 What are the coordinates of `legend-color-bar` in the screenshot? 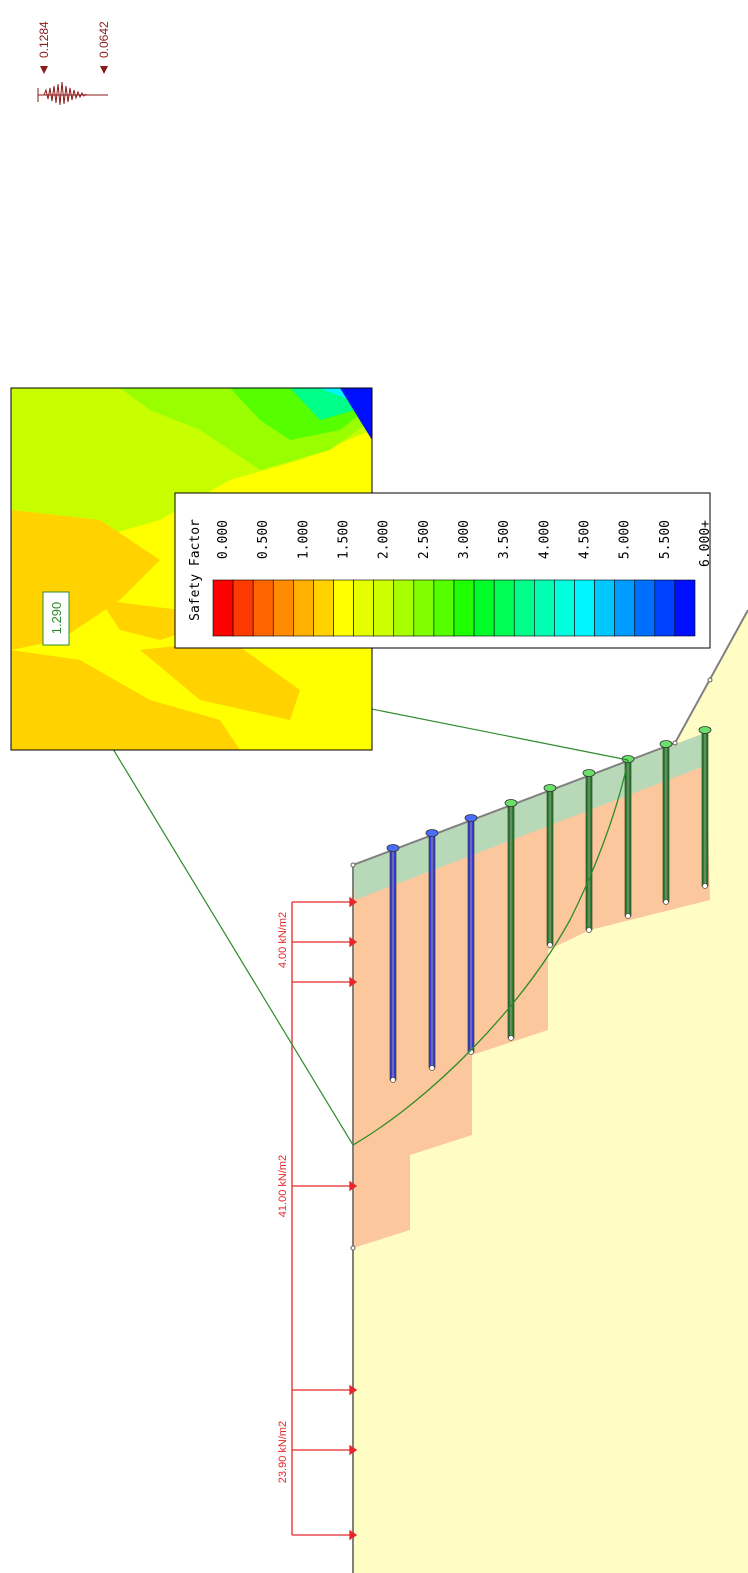 It's located at (454, 608).